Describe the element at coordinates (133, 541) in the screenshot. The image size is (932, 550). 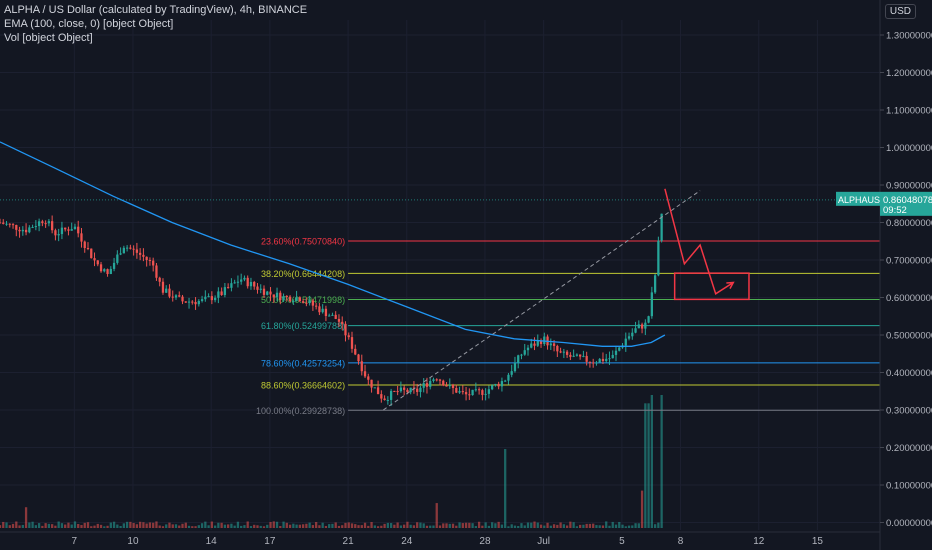
I see `time-tick-label: 10` at that location.